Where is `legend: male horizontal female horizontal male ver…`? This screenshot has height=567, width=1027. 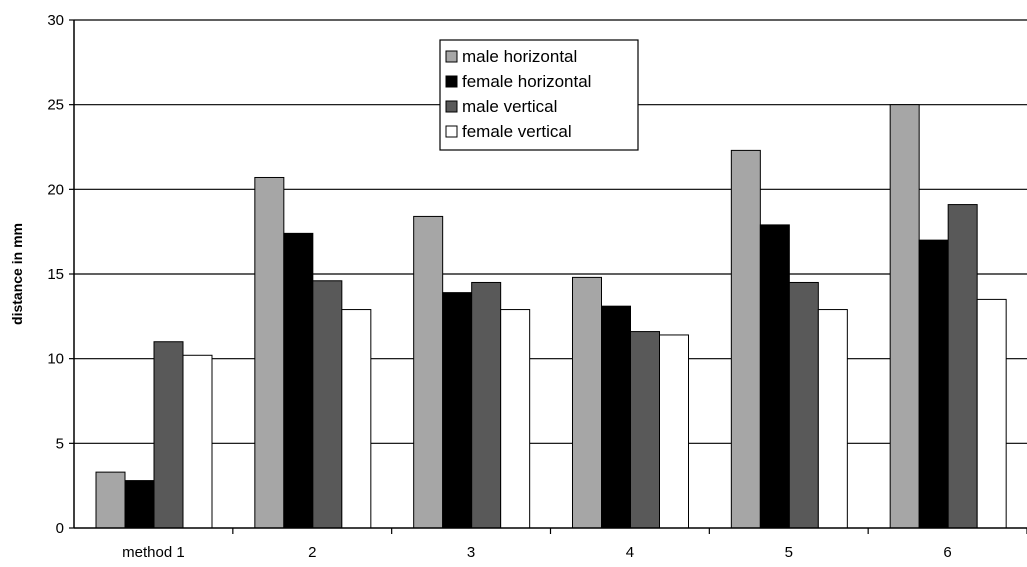
legend: male horizontal female horizontal male ver… is located at coordinates (539, 95).